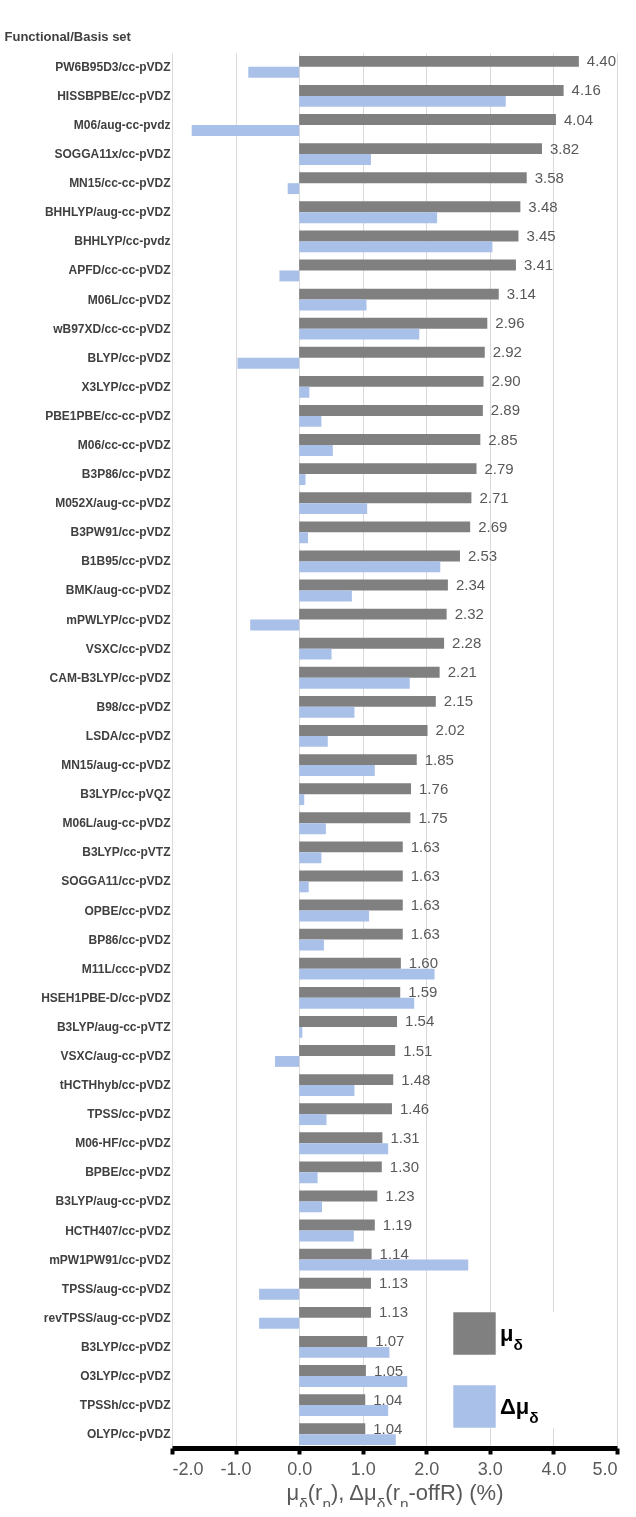 The image size is (636, 1517). I want to click on y-tick-label: PW6B95D3/cc-pVDZ, so click(113, 66).